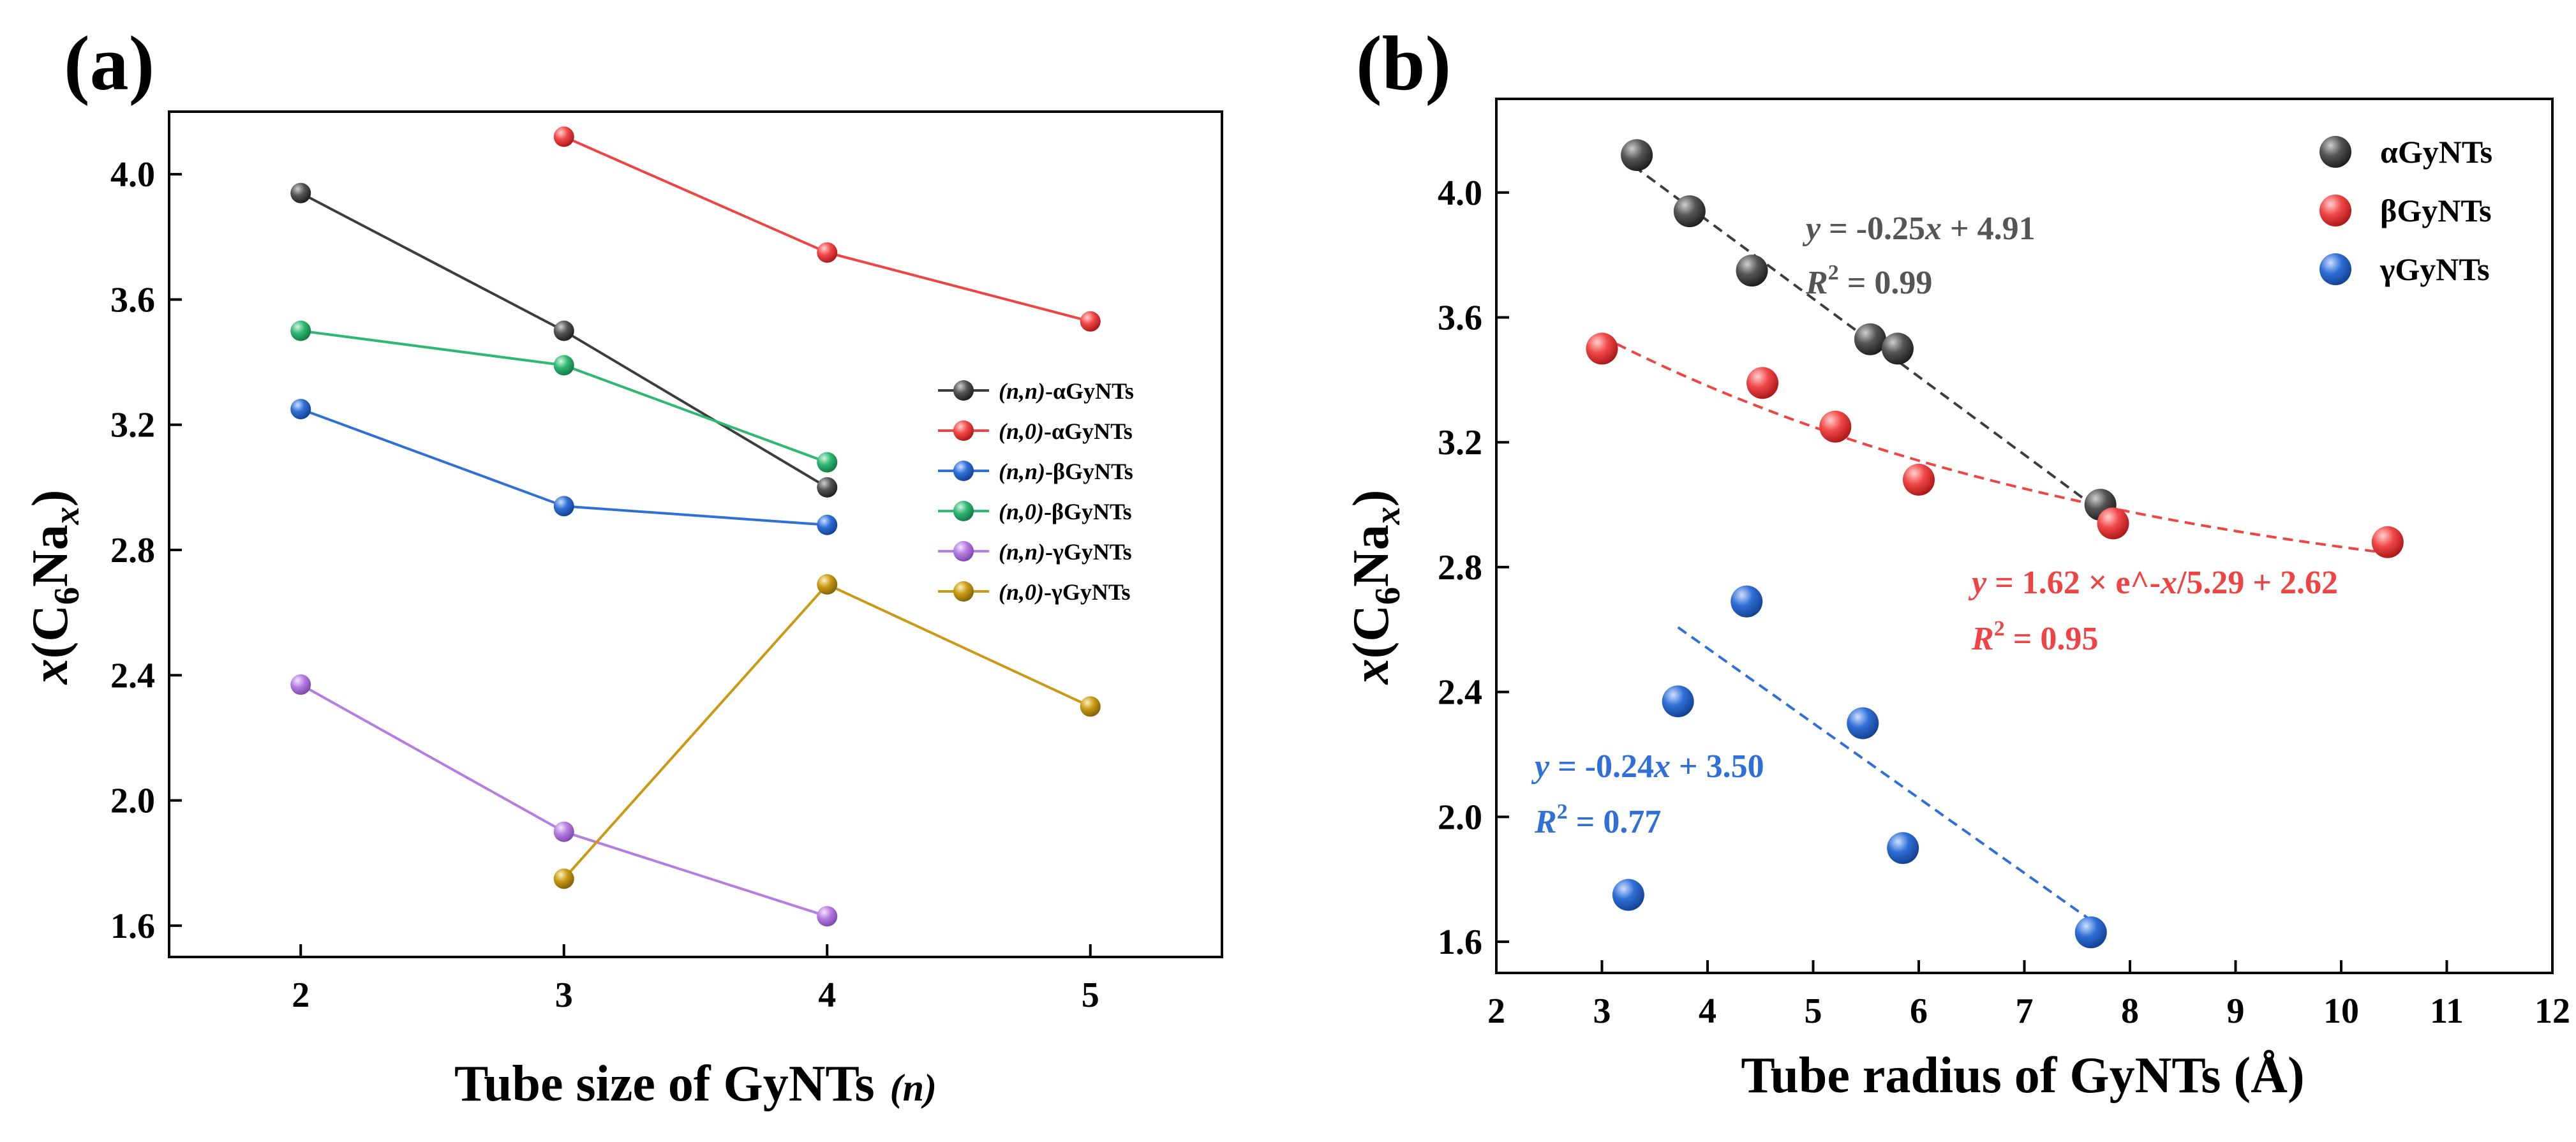  I want to click on panel-b-x-tick-label: 9, so click(2236, 1011).